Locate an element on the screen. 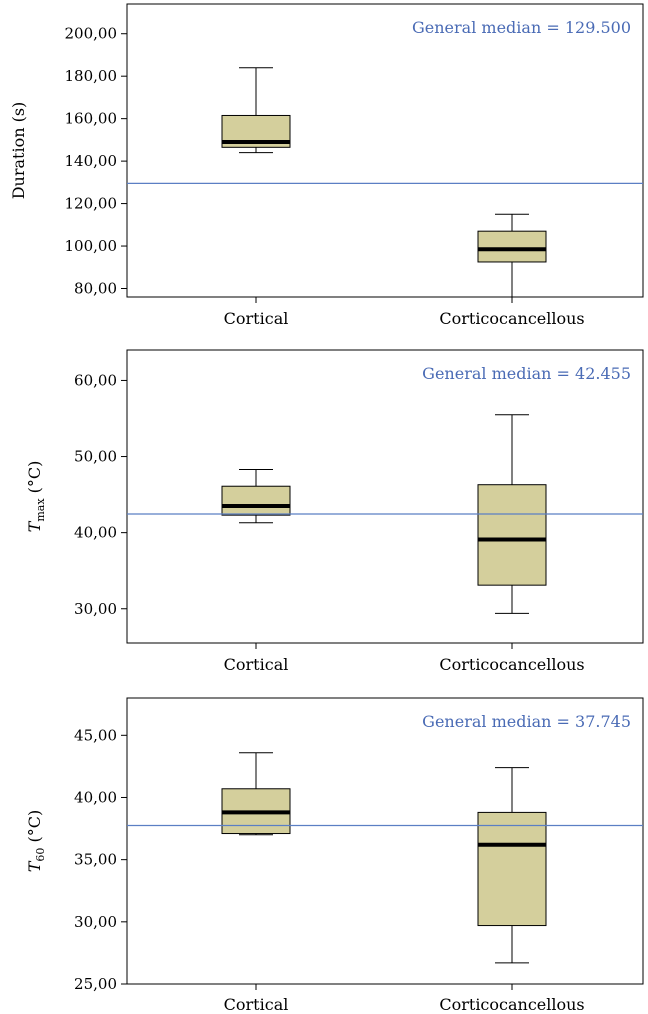  y-tick-label: 35,00 is located at coordinates (95, 860).